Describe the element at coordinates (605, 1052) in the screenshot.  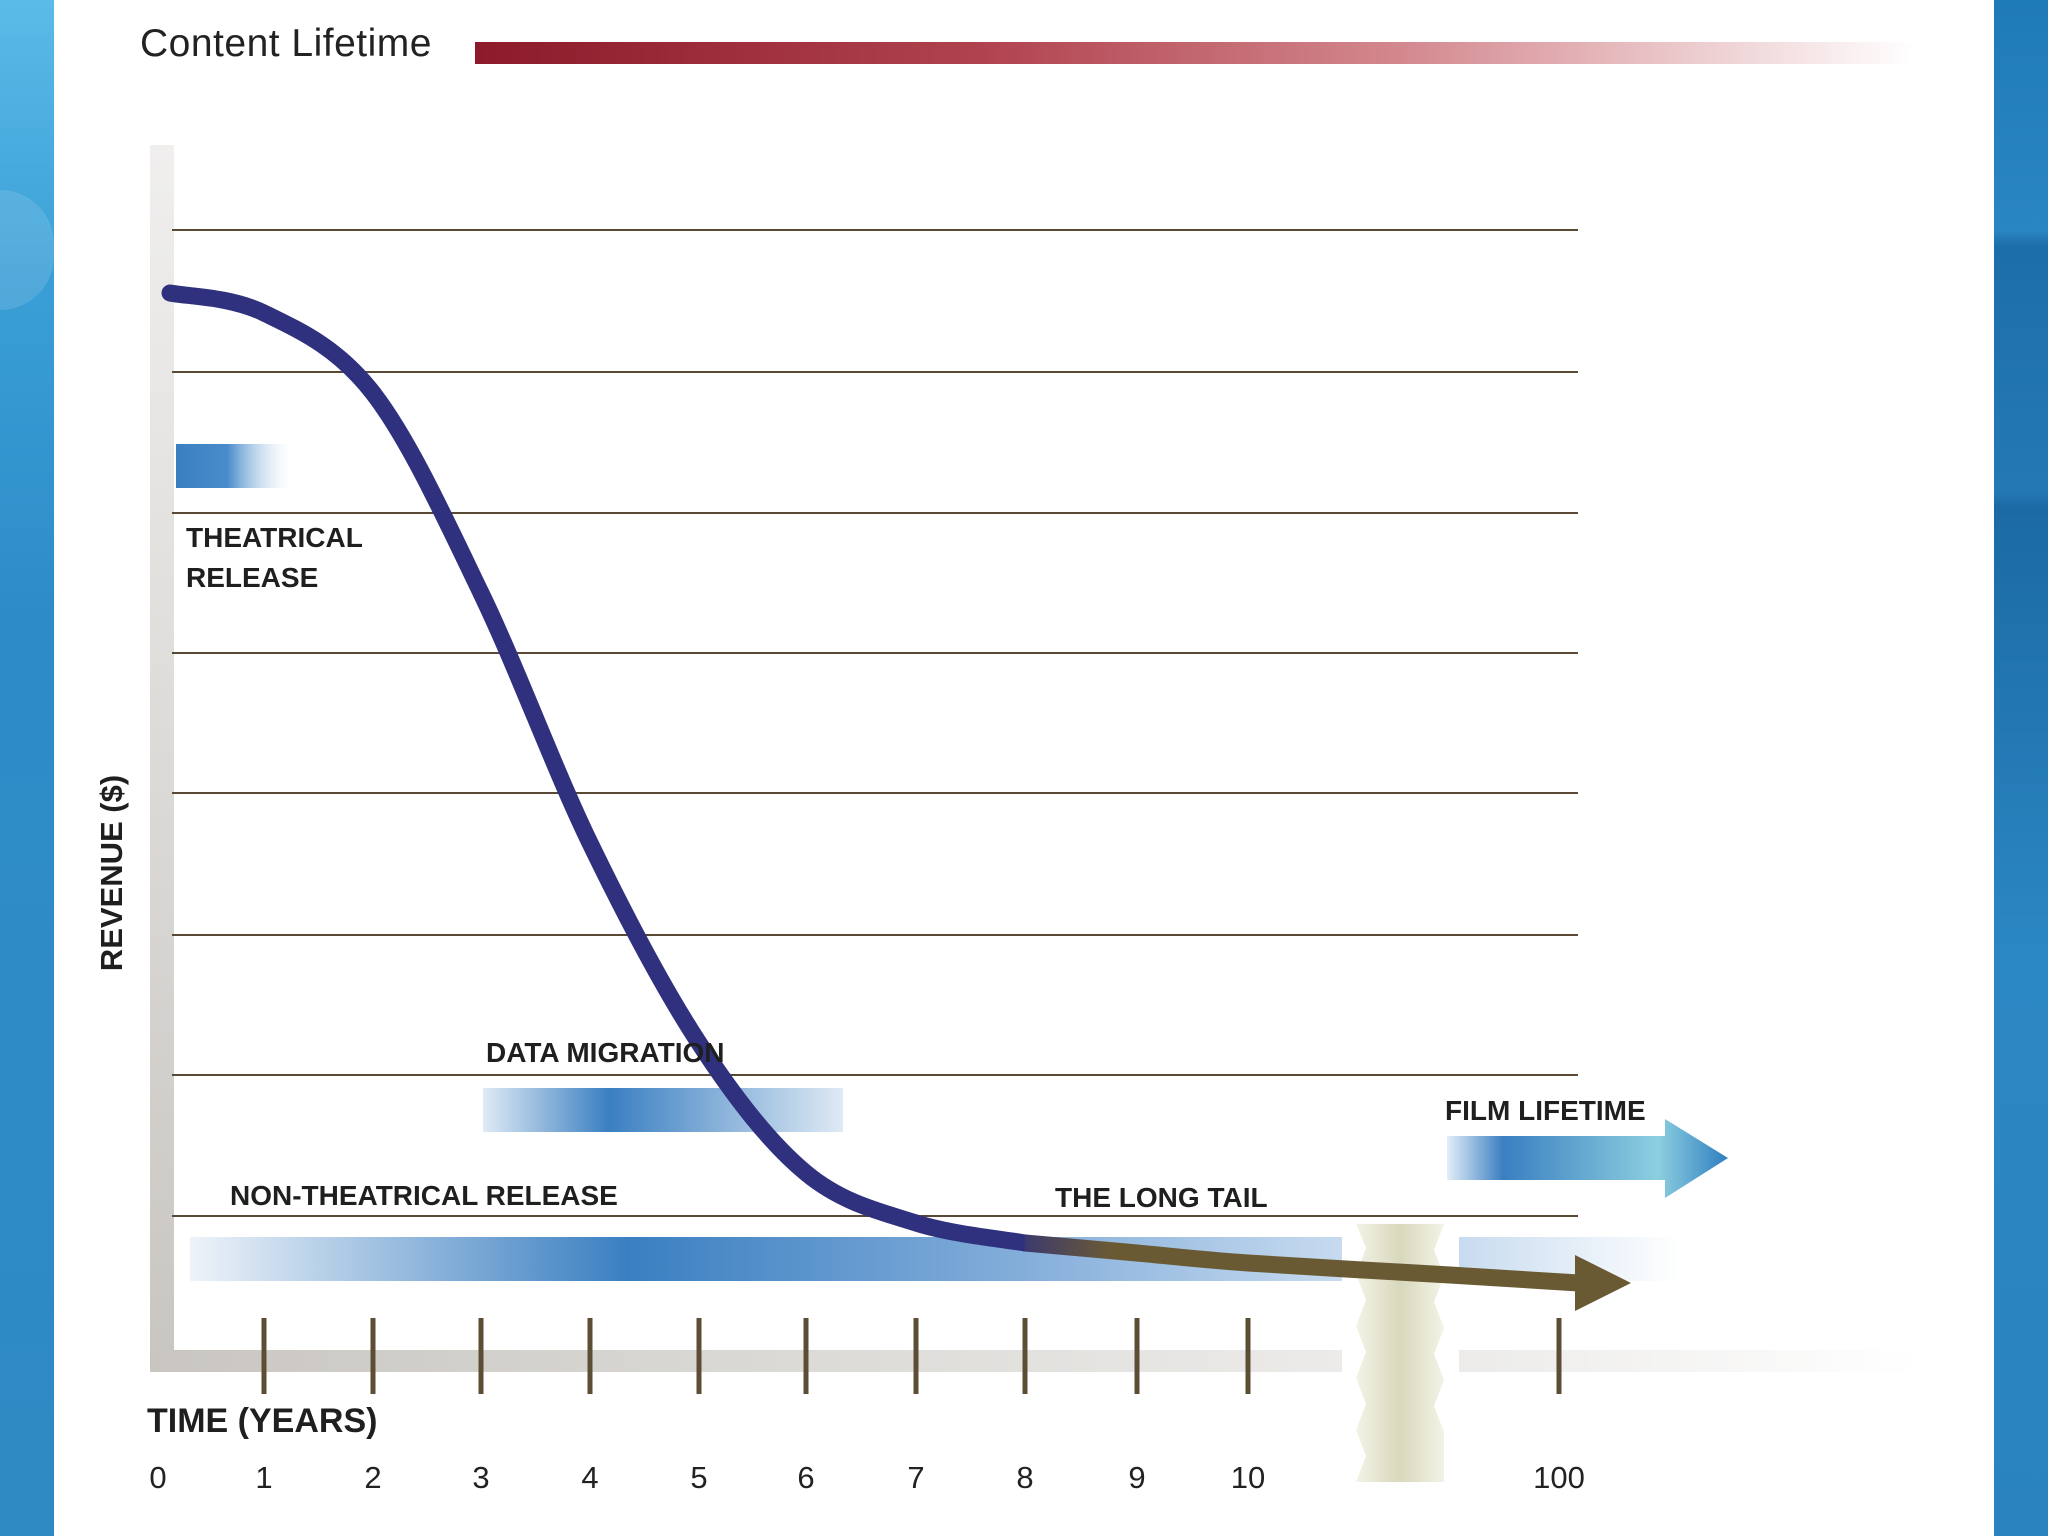
I see `data-migration-label: DATA MIGRATION` at that location.